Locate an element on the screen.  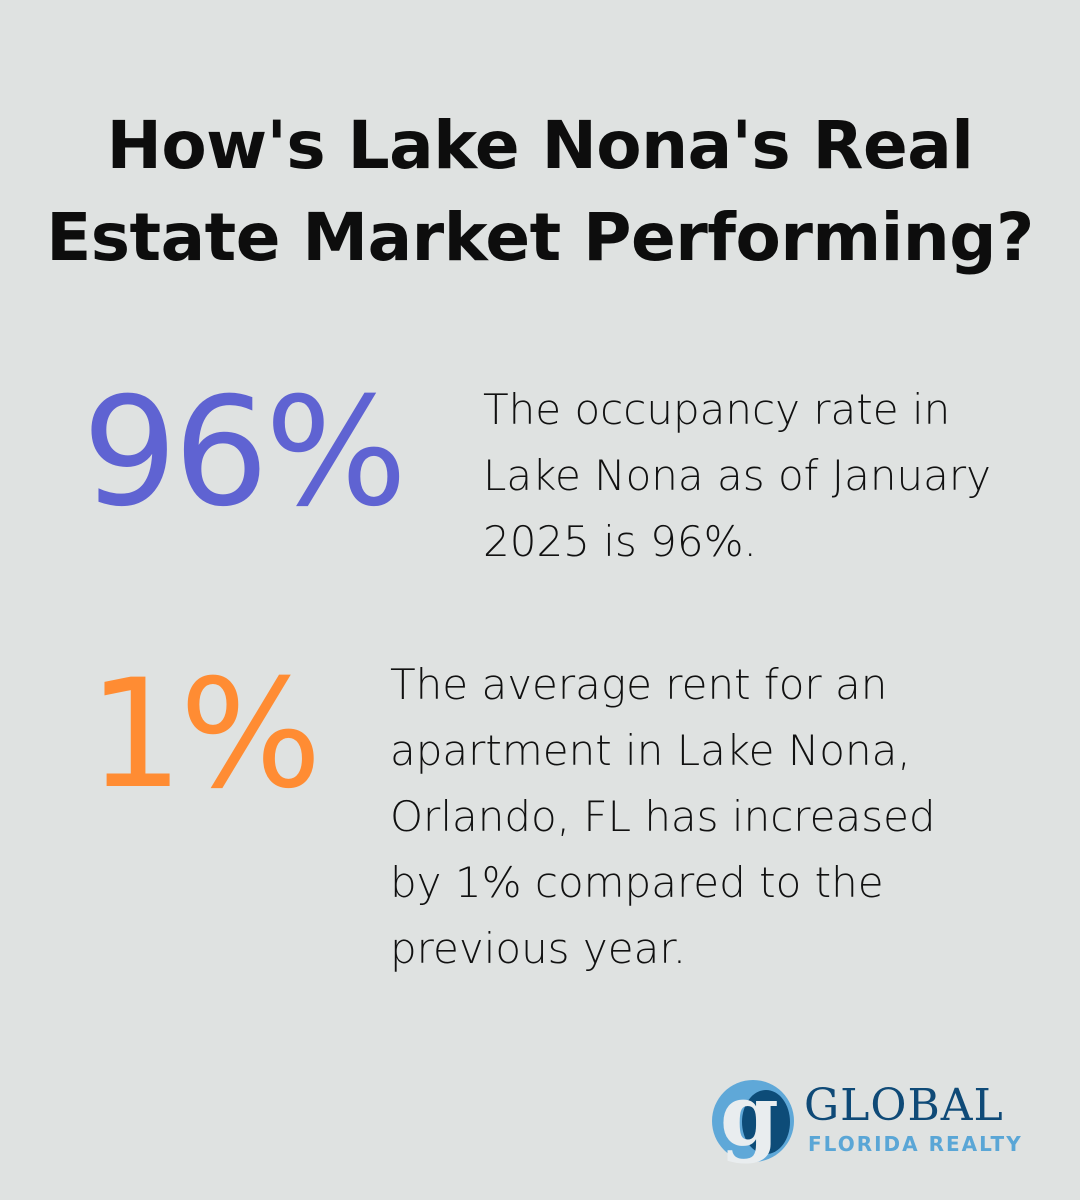
desc-line: by 1% compared to the is located at coordinates (637, 882).